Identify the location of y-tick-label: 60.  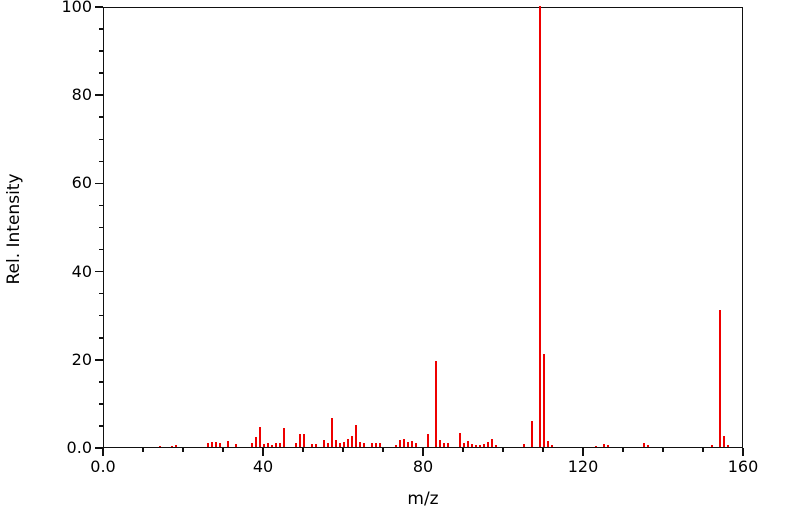
(81, 183).